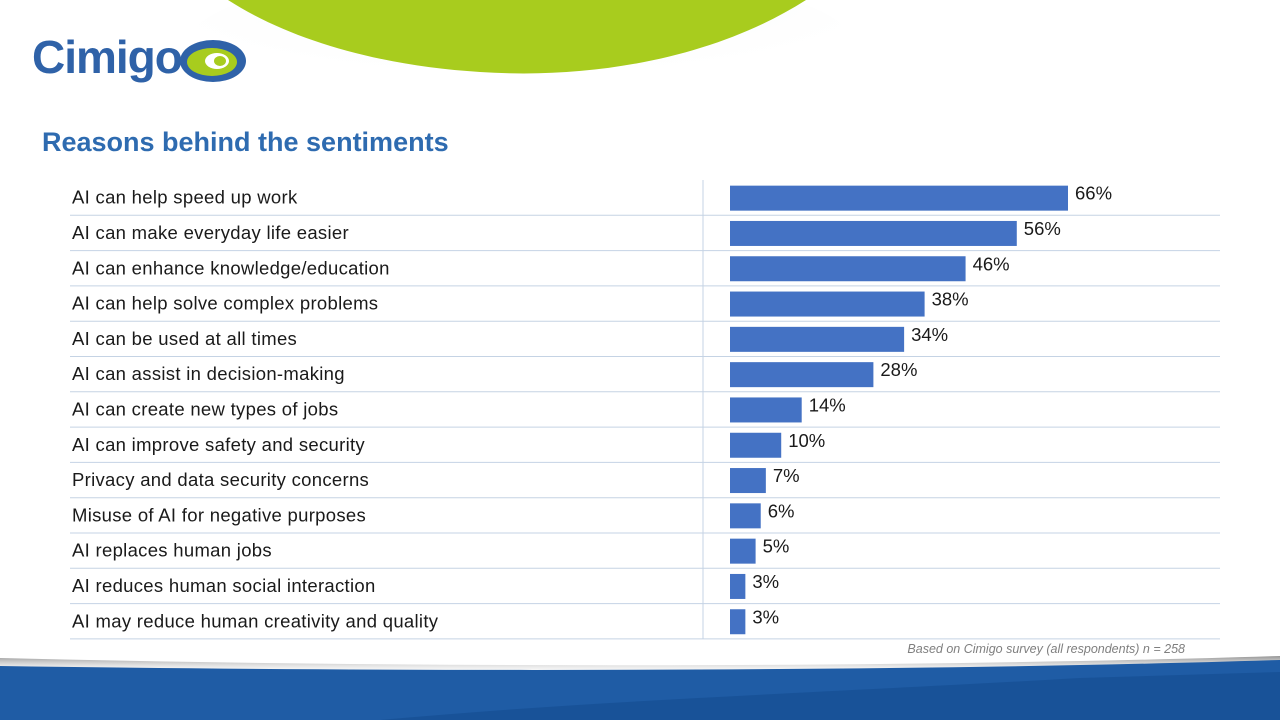 This screenshot has width=1280, height=720. I want to click on data-label: 34%, so click(929, 334).